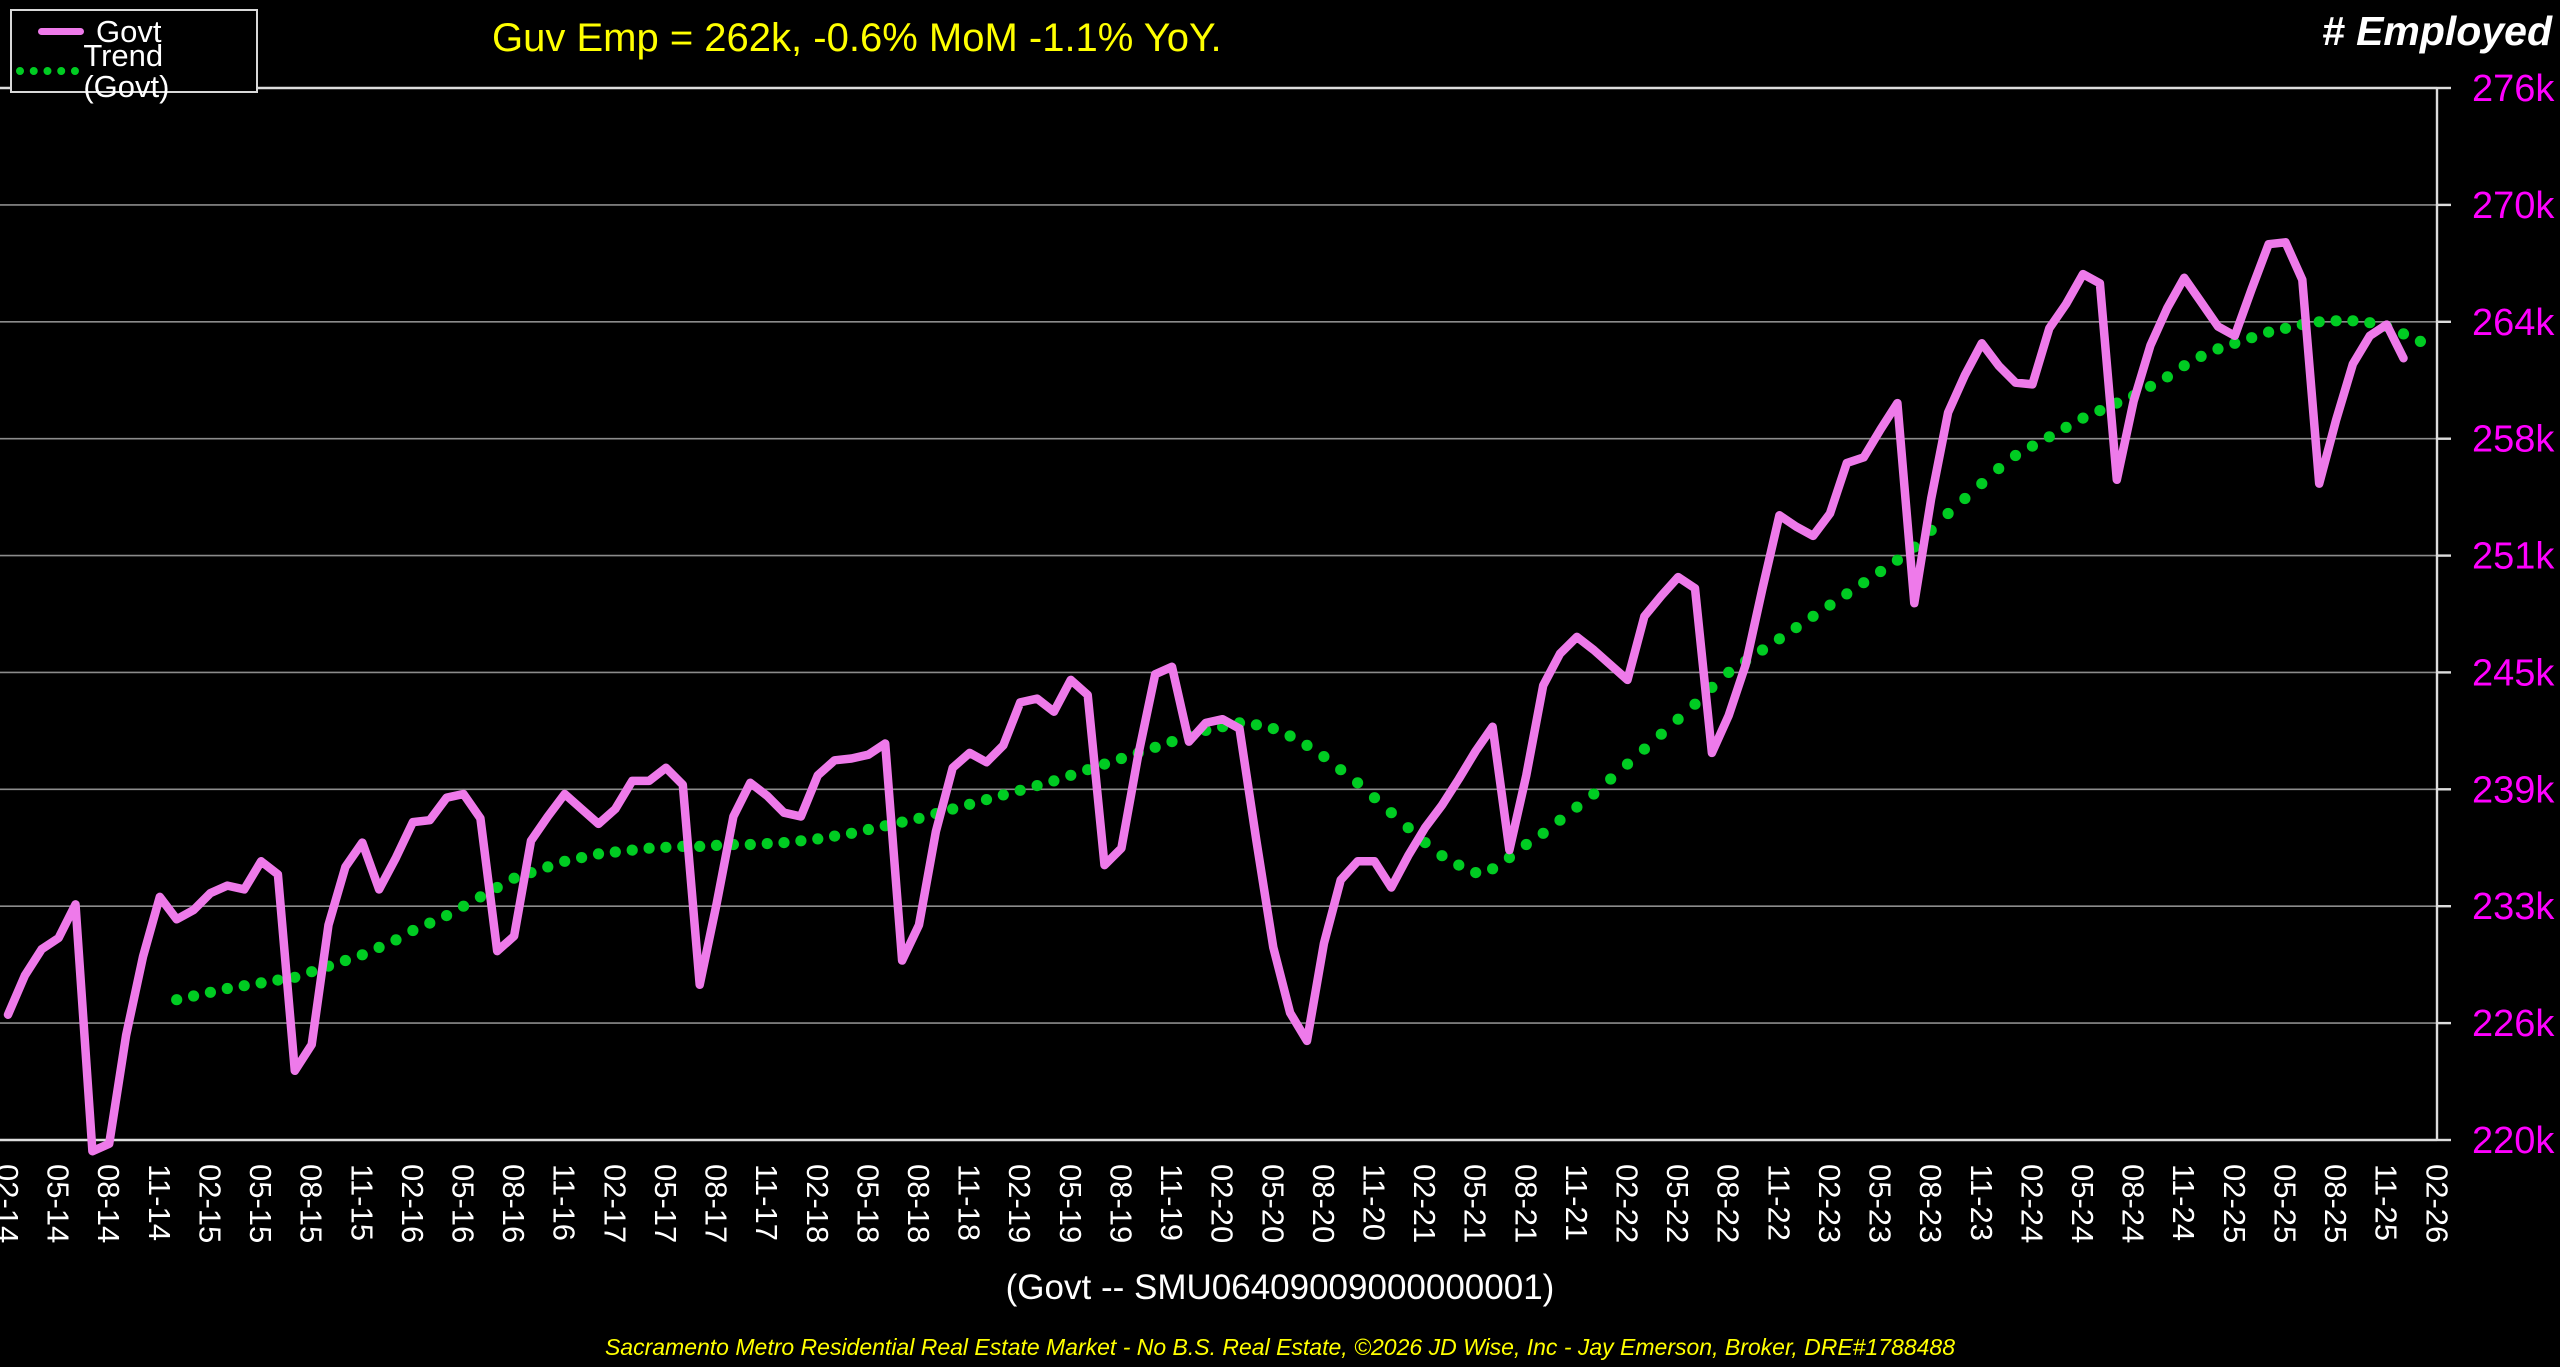 This screenshot has height=1367, width=2560. Describe the element at coordinates (1374, 1202) in the screenshot. I see `x-tick-label: 11-20` at that location.